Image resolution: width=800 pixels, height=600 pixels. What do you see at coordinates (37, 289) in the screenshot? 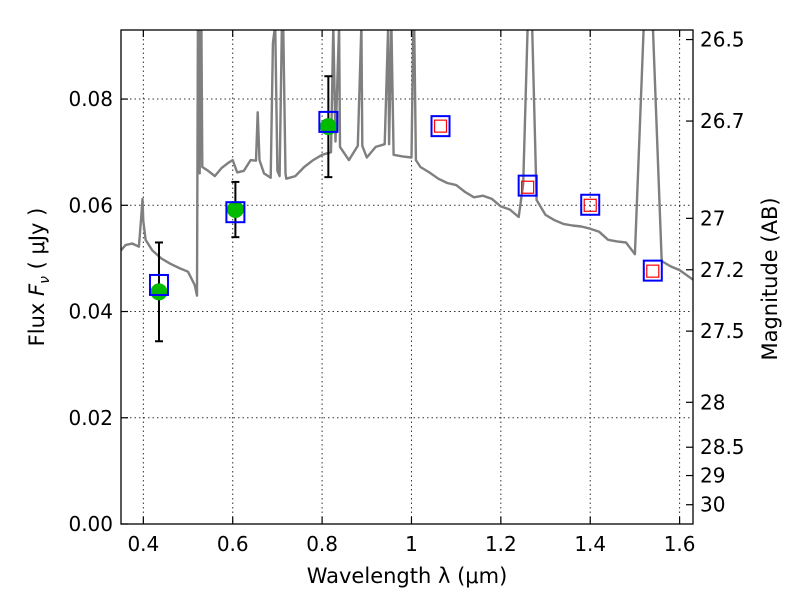
I see `y-label-symbol: F` at bounding box center [37, 289].